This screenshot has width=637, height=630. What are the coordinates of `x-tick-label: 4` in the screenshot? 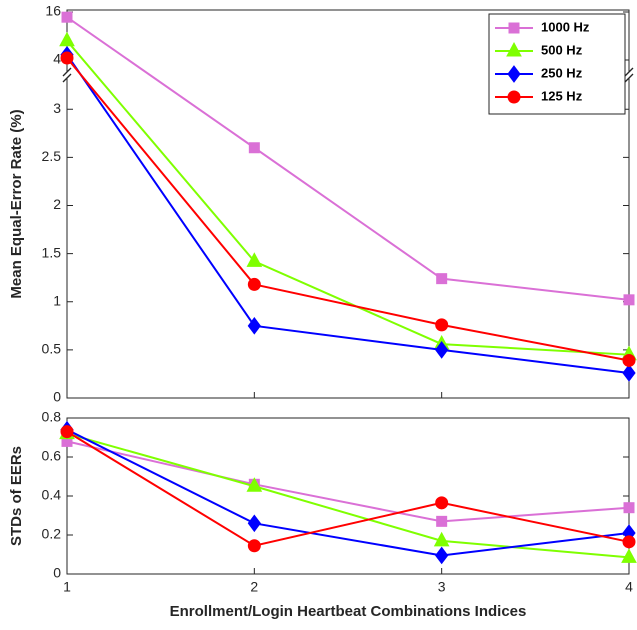 It's located at (629, 587).